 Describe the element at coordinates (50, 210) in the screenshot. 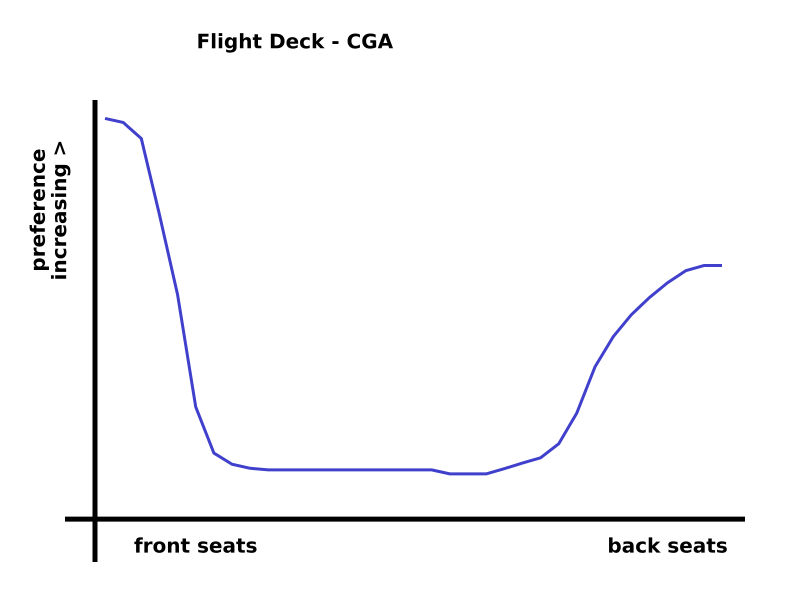

I see `y-axis-title: preference increasing >` at that location.